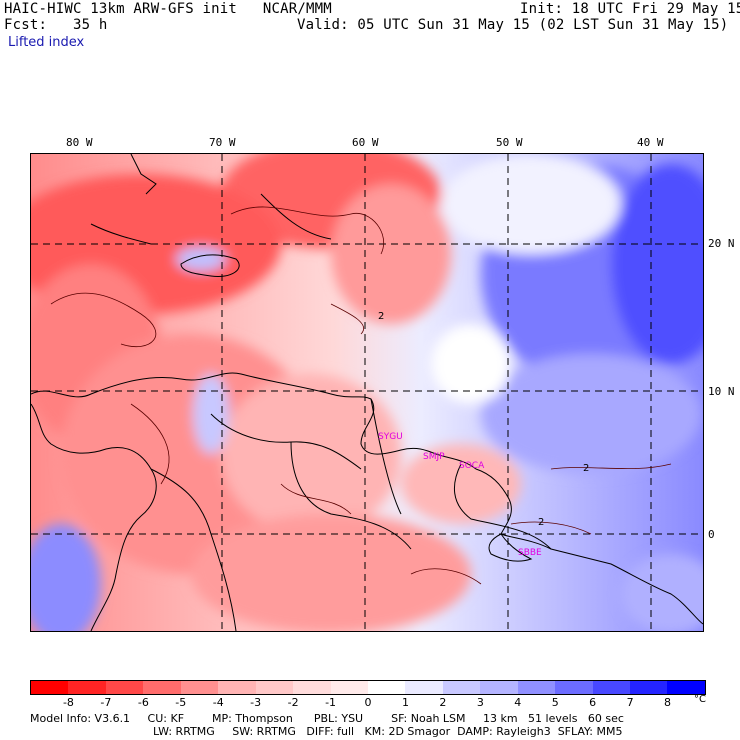  I want to click on colorbar-tick-label: 6, so click(593, 702).